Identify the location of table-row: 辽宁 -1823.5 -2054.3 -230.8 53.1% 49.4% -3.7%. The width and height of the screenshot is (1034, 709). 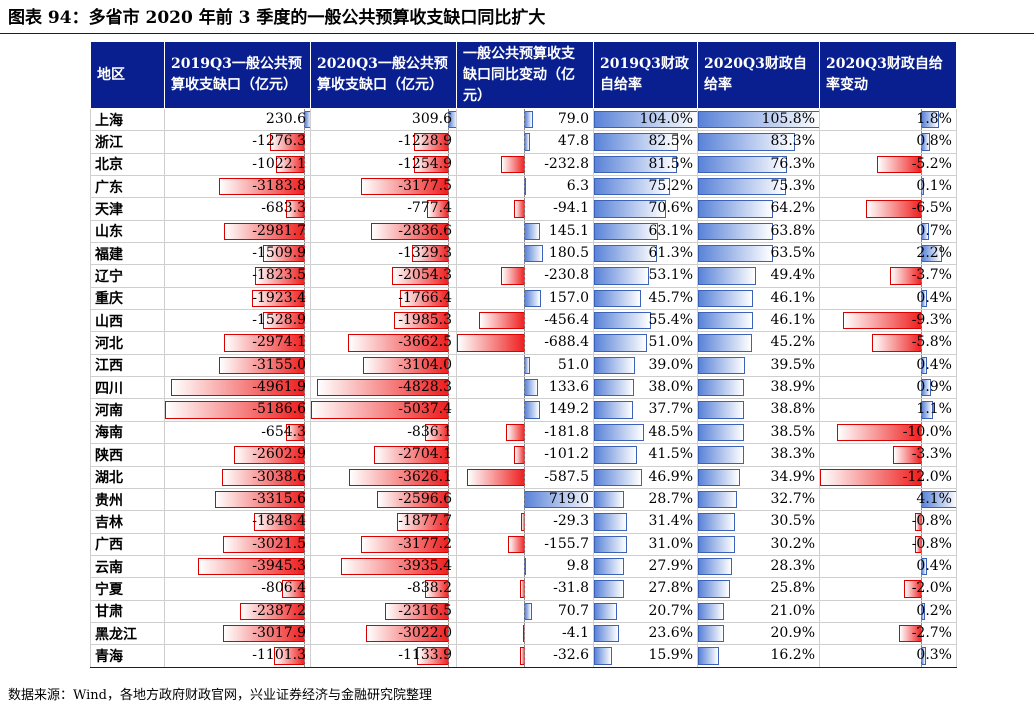
(523, 276).